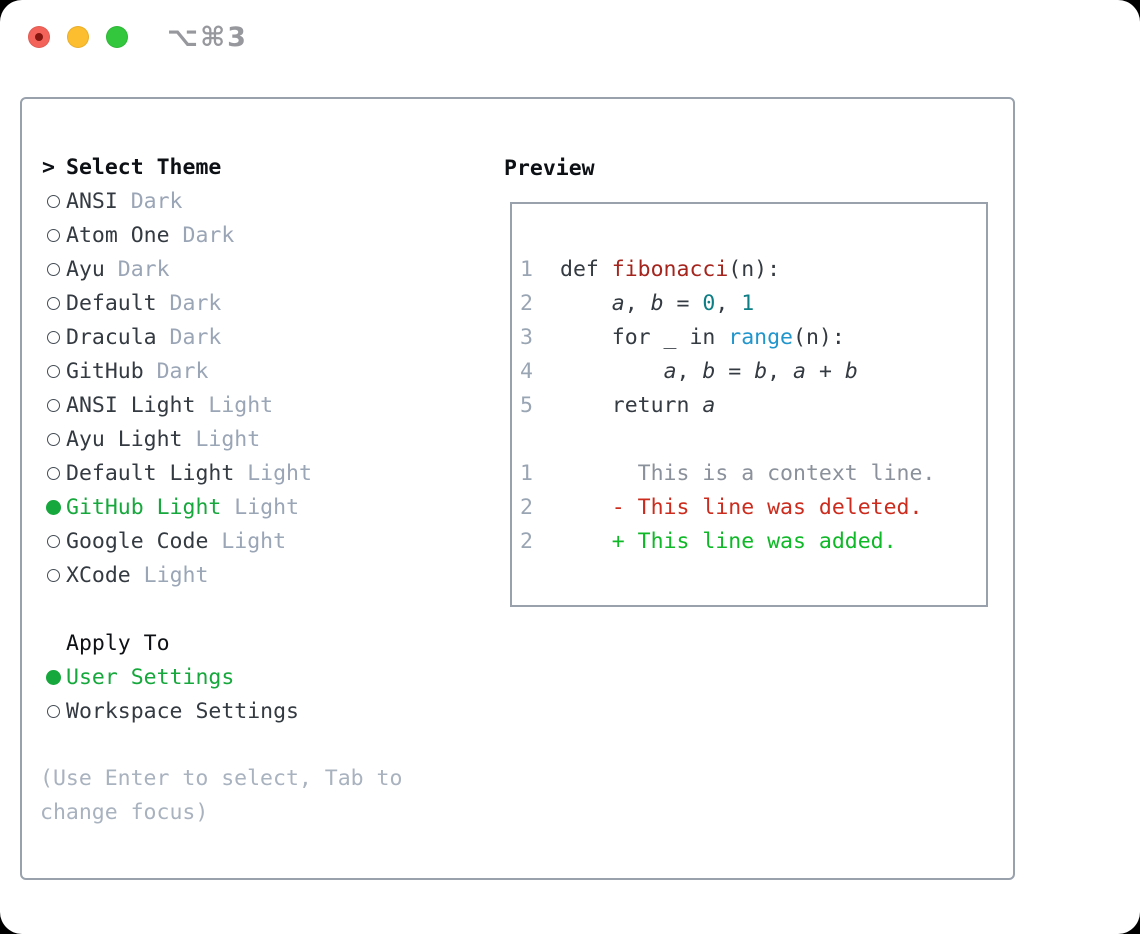 The width and height of the screenshot is (1140, 934). What do you see at coordinates (144, 507) in the screenshot?
I see `option-label: GitHub Light` at bounding box center [144, 507].